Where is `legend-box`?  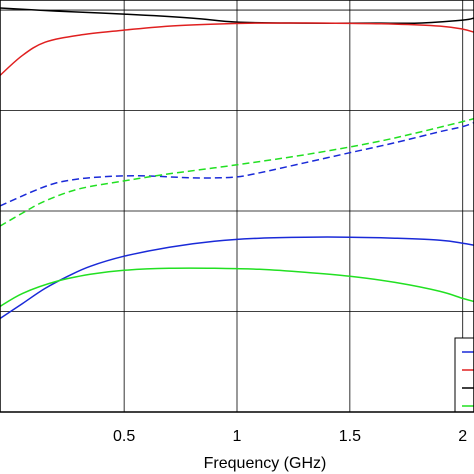
legend-box is located at coordinates (464, 375).